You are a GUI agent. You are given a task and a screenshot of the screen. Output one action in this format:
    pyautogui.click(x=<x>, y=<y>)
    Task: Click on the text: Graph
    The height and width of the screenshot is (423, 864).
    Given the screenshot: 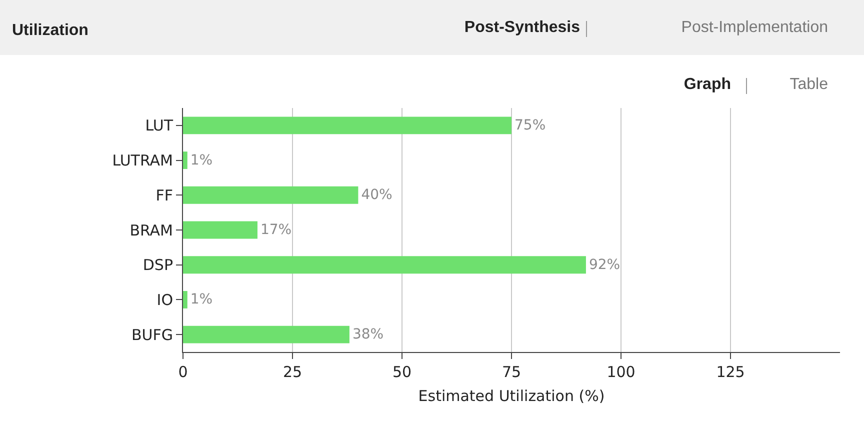 What is the action you would take?
    pyautogui.click(x=707, y=85)
    